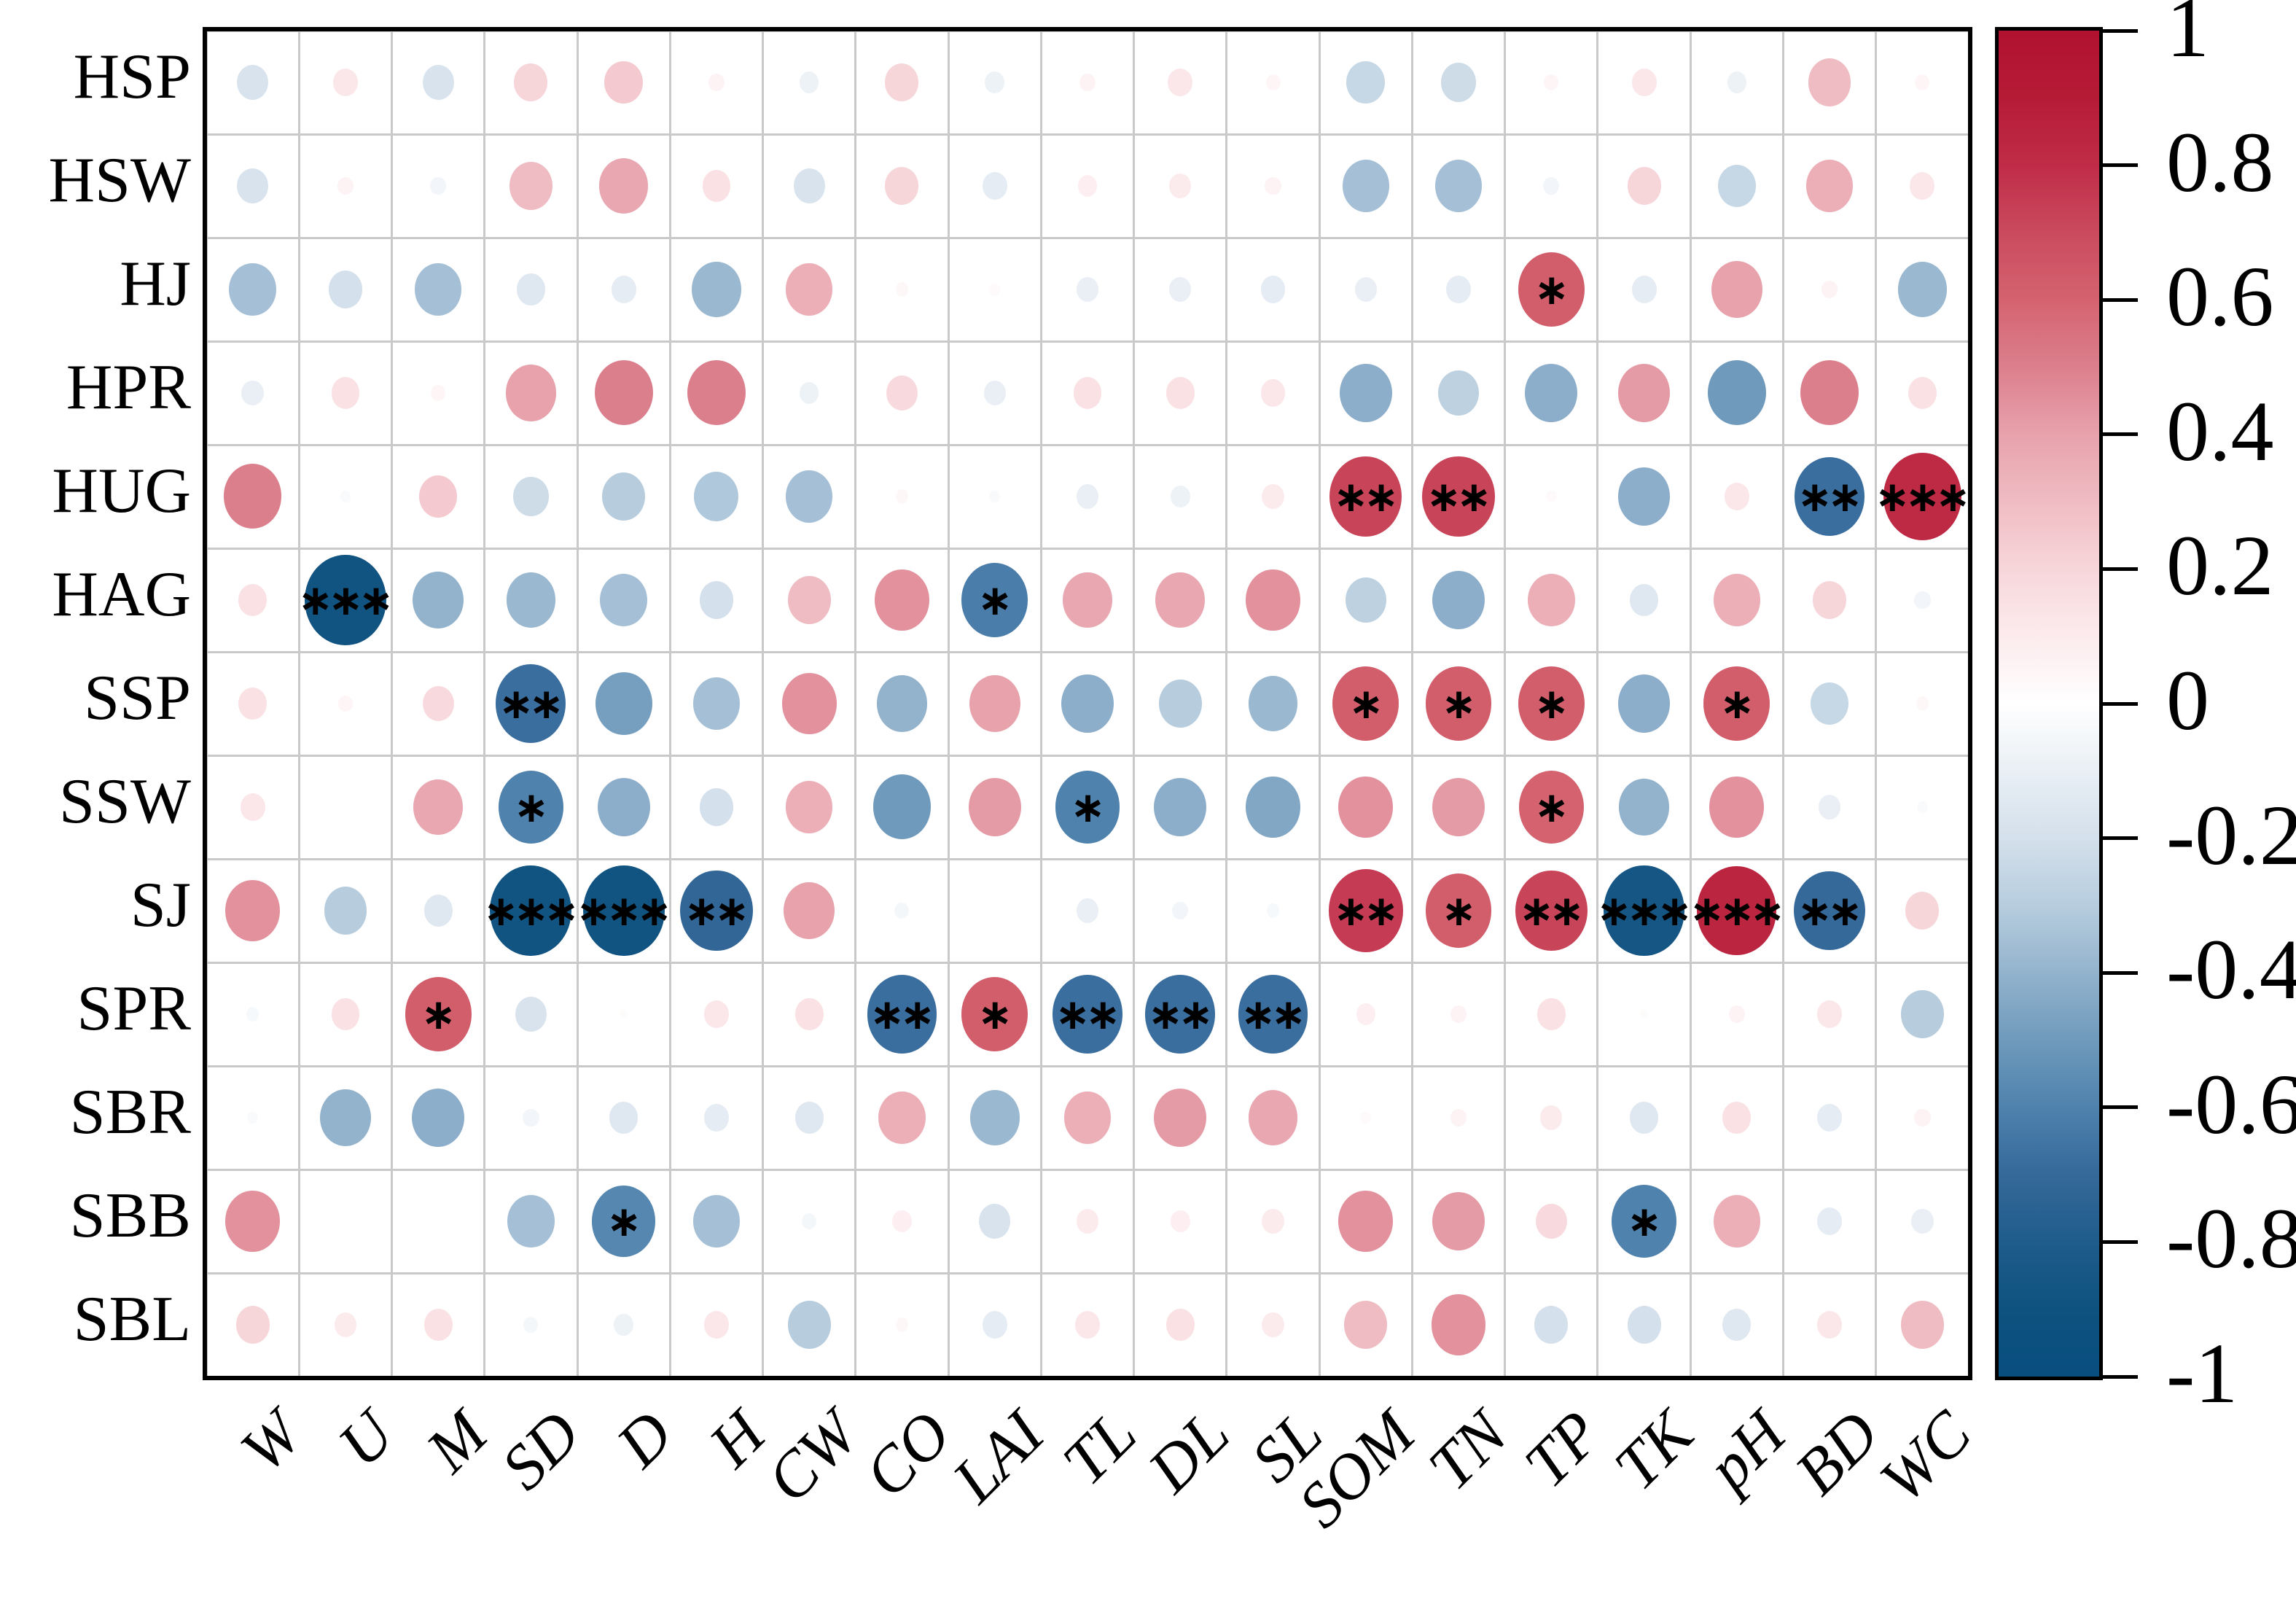 Image resolution: width=2296 pixels, height=1623 pixels. Describe the element at coordinates (1469, 1451) in the screenshot. I see `col-label-text: TN` at that location.